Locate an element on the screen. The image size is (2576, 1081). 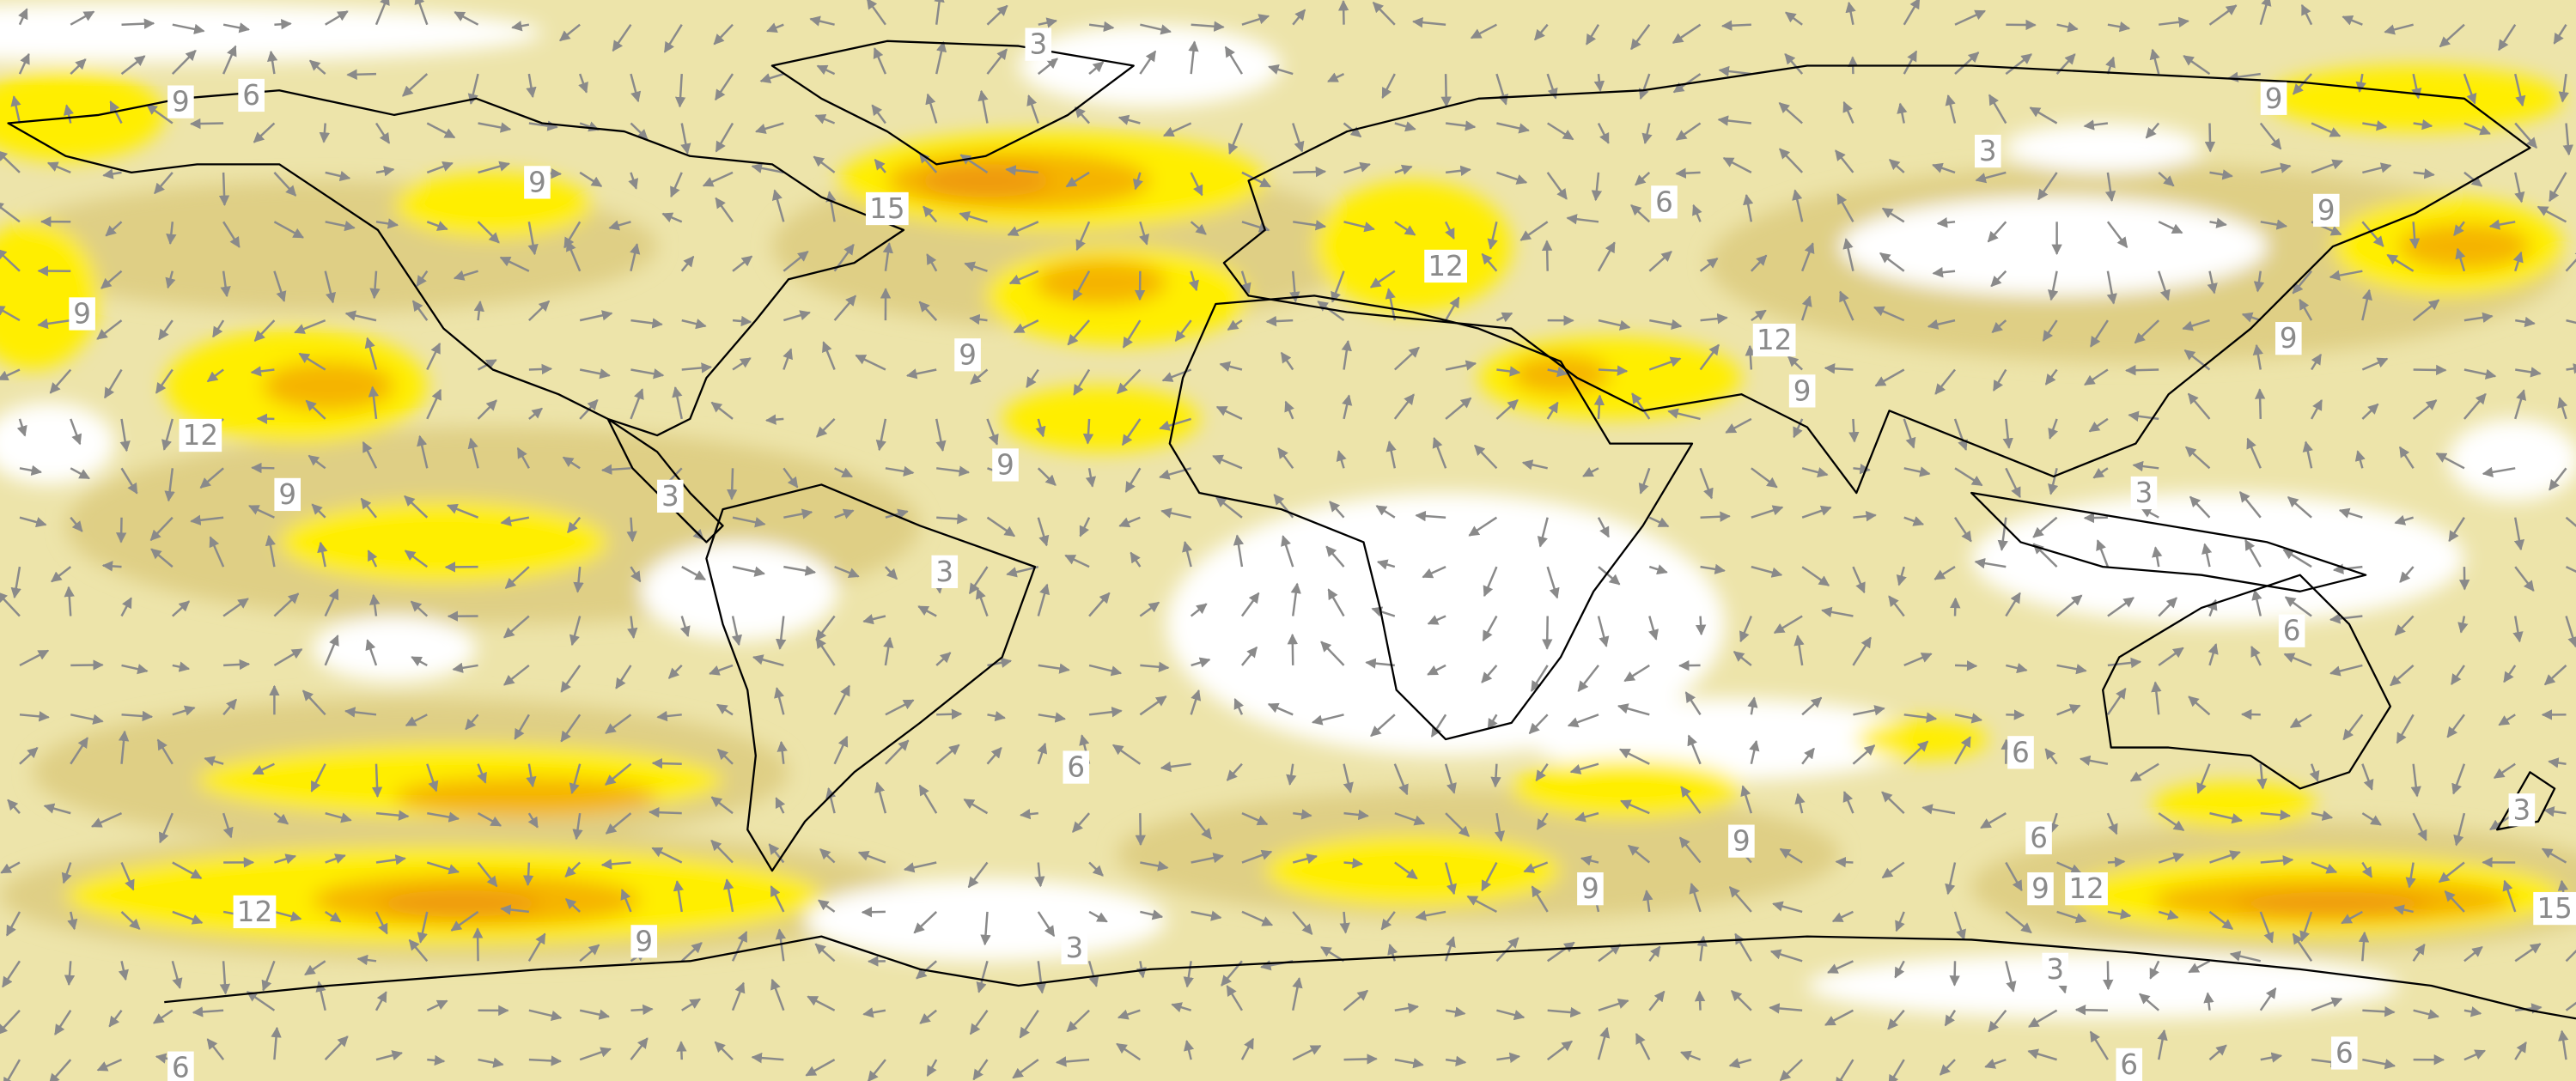
contour-label: 9 is located at coordinates (1742, 841).